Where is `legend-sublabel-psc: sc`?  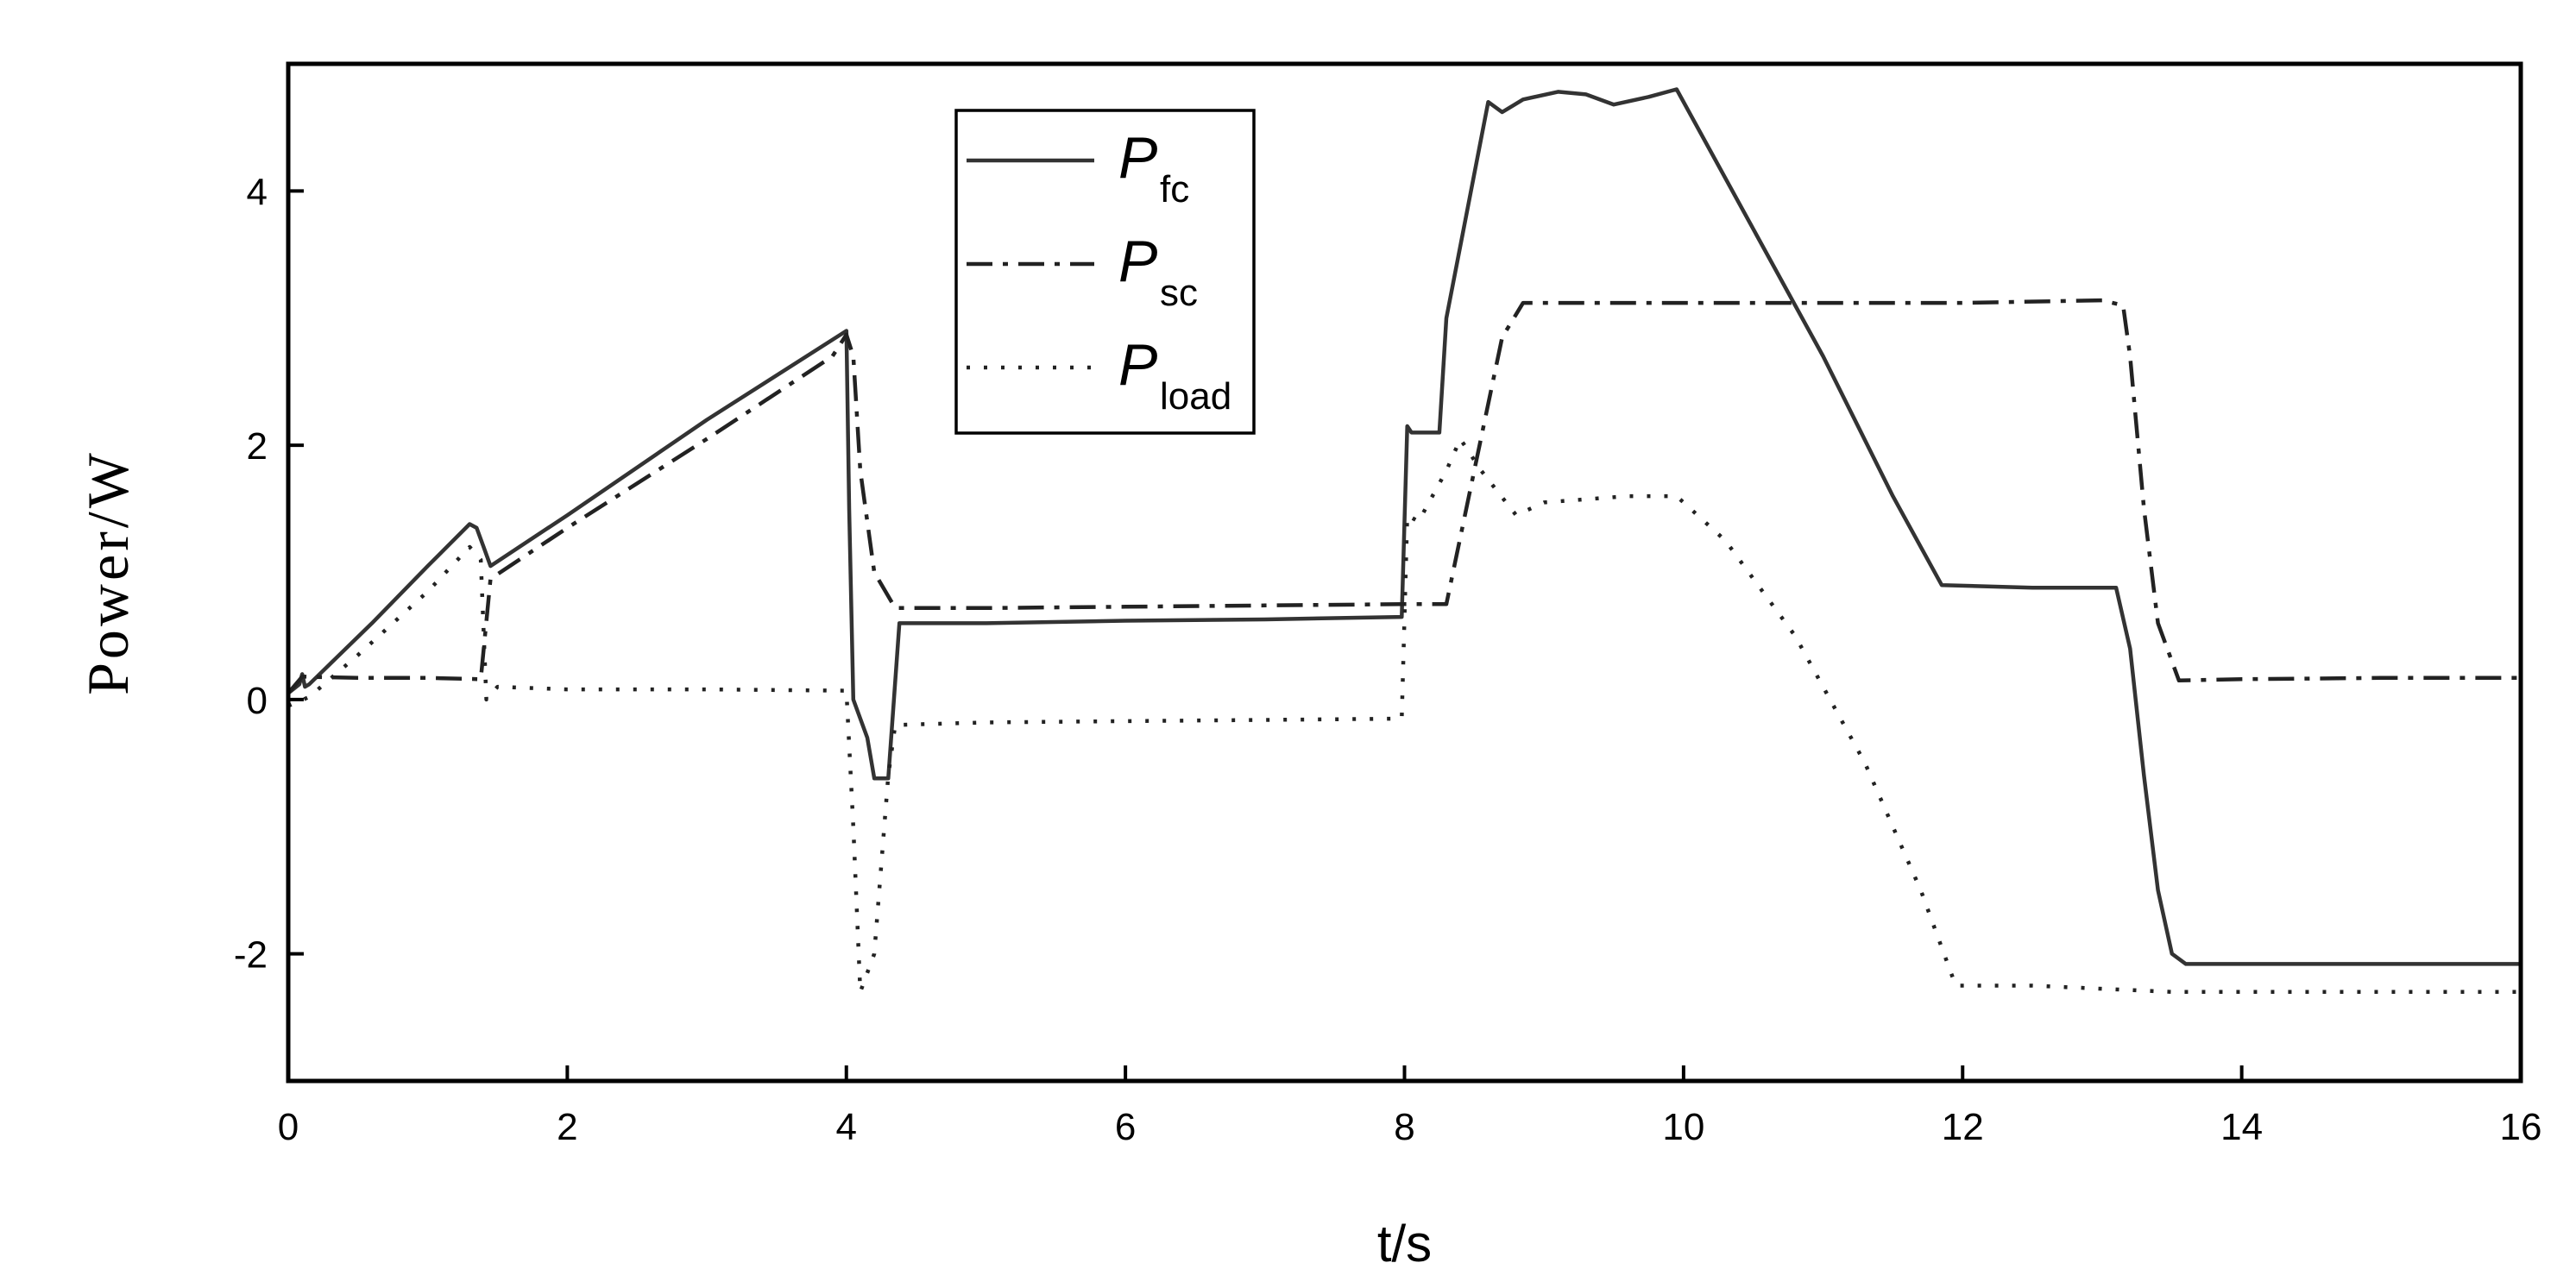
legend-sublabel-psc: sc is located at coordinates (1179, 293).